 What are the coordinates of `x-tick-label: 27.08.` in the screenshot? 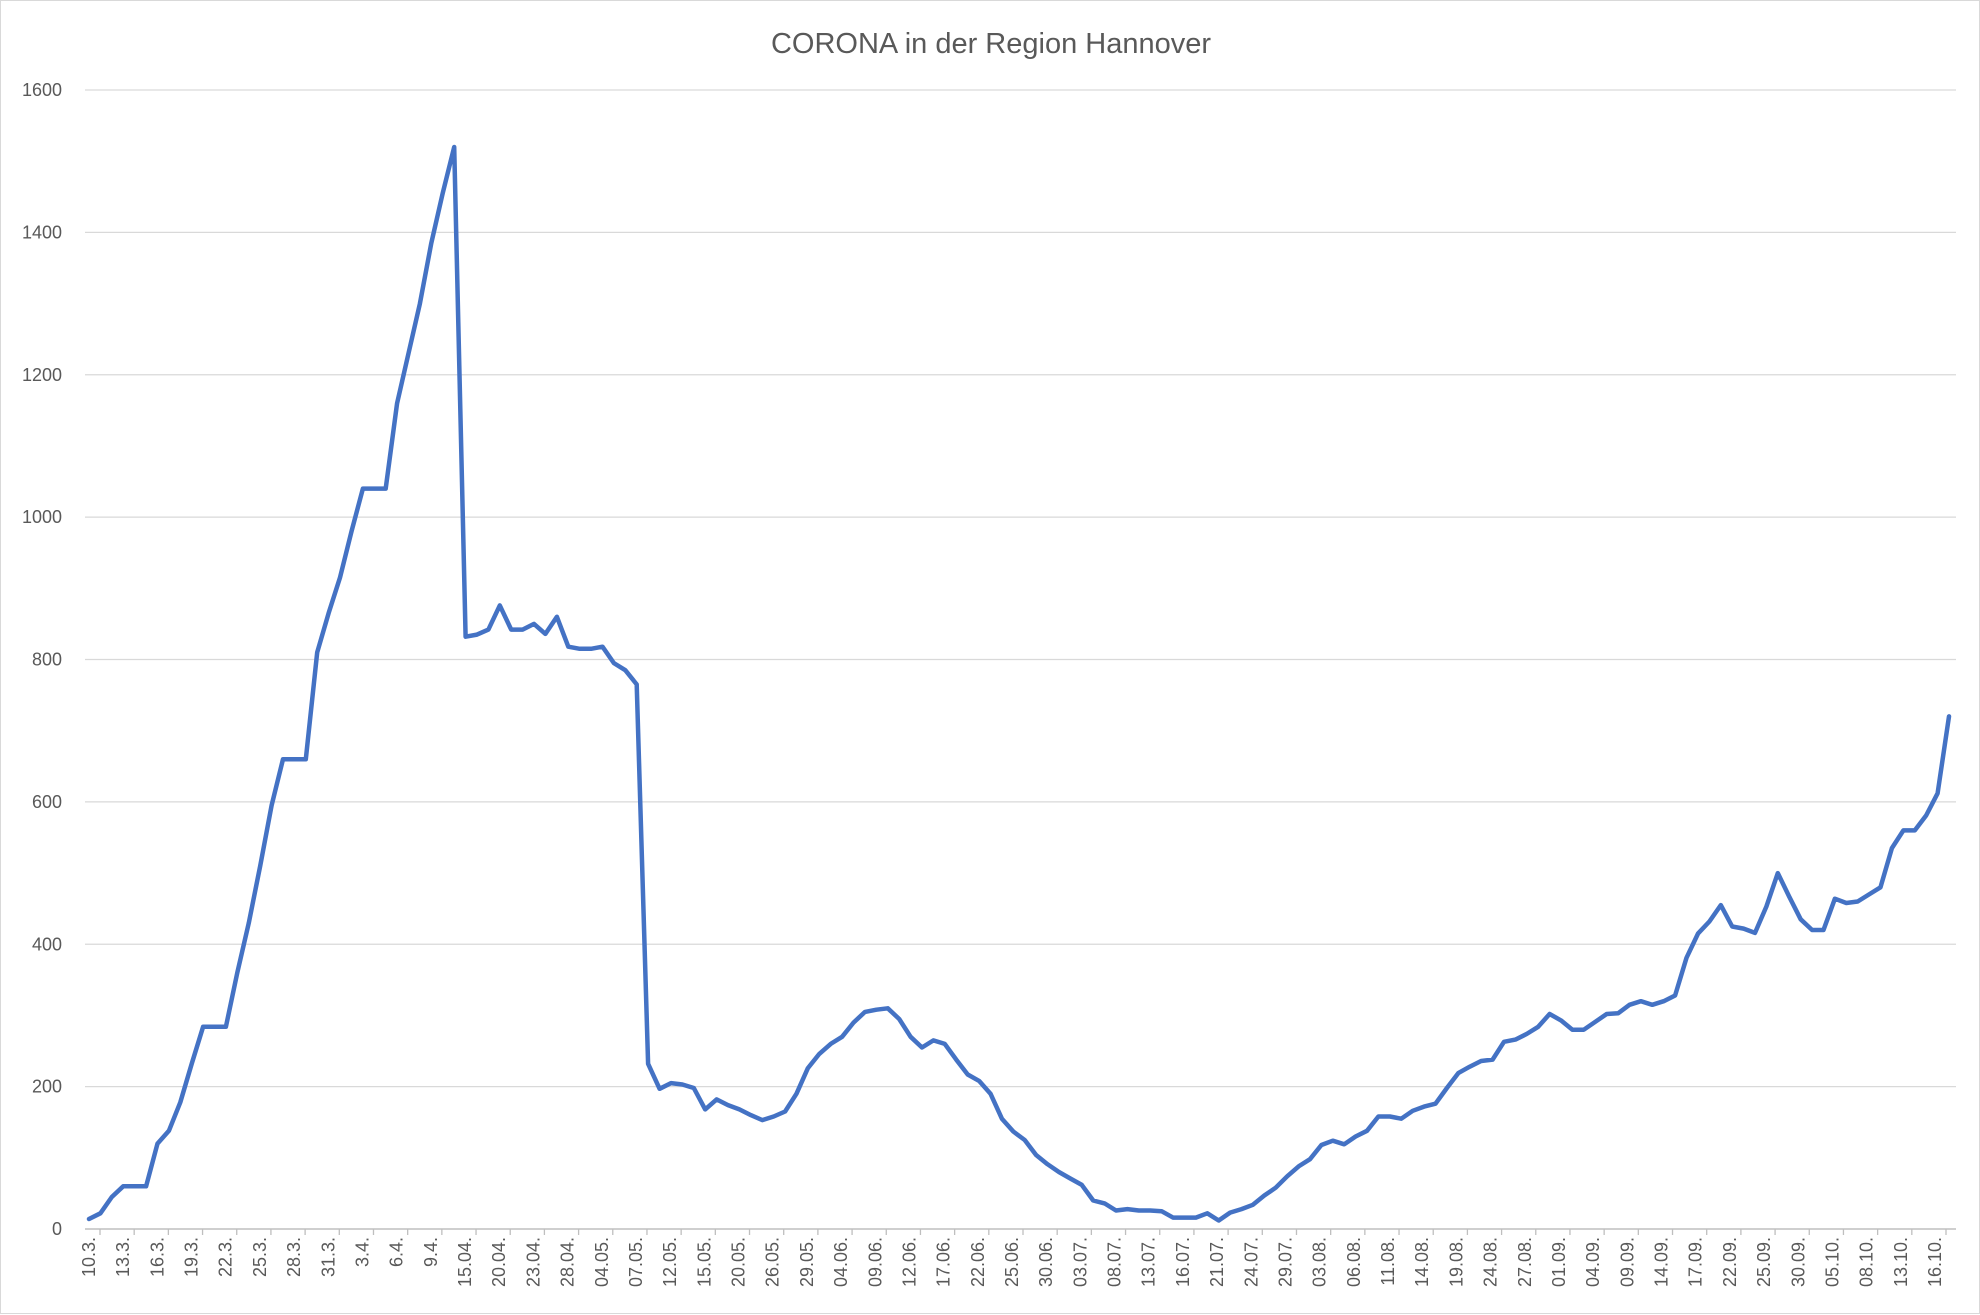 It's located at (1525, 1262).